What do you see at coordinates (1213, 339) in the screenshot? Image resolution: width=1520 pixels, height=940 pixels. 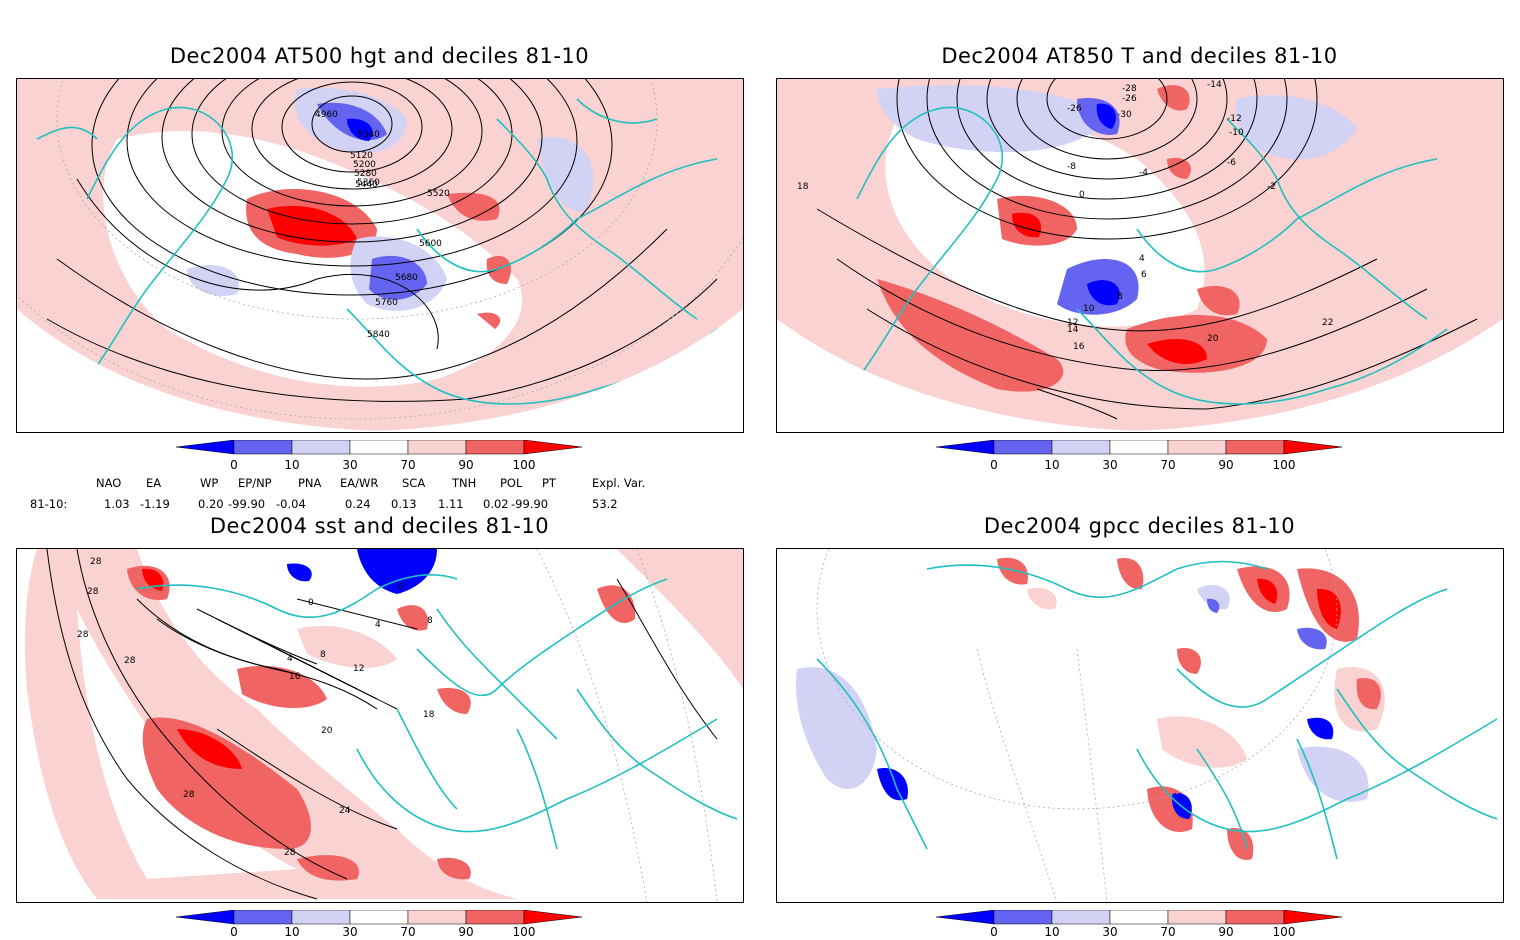 I see `contour-label: 20` at bounding box center [1213, 339].